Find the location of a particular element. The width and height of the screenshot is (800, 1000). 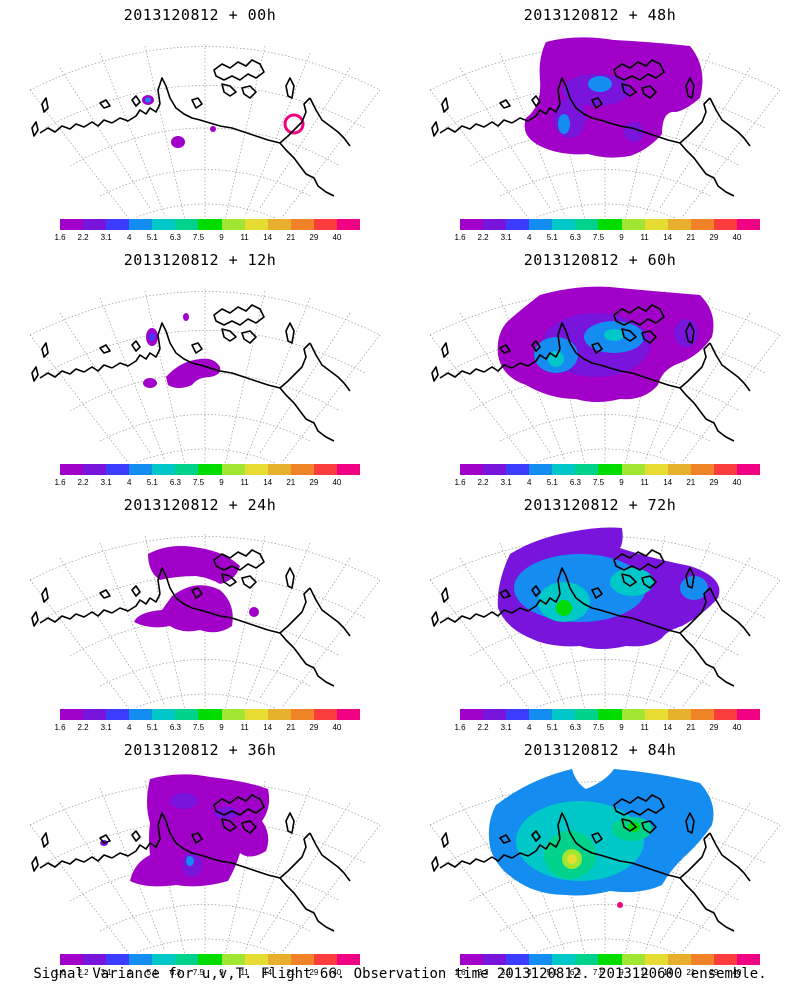

panel-title: 2013120812 + 60h is located at coordinates (600, 260).